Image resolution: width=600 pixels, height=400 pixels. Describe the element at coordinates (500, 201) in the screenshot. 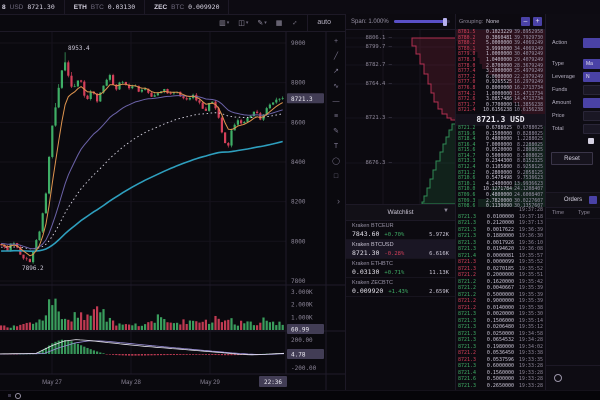

I see `bid-row: 8709.3 2.7820000 30.0227607` at that location.